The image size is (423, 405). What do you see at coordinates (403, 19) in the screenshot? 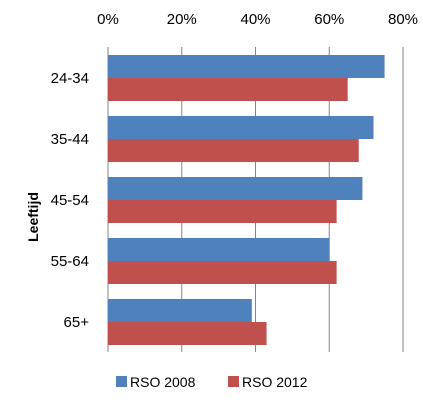
I see `x-tick-label: 80%` at bounding box center [403, 19].